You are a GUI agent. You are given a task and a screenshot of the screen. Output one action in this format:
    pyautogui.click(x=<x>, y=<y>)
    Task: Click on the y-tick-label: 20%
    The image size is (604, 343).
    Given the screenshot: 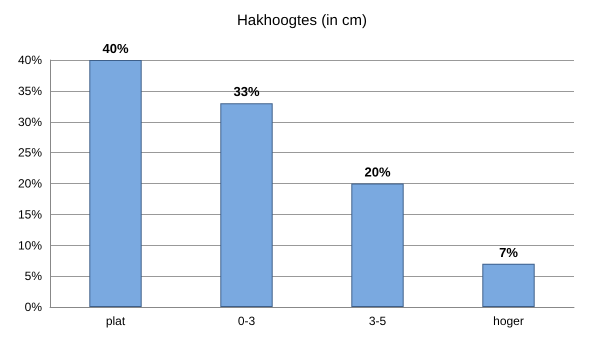 What is the action you would take?
    pyautogui.click(x=30, y=183)
    